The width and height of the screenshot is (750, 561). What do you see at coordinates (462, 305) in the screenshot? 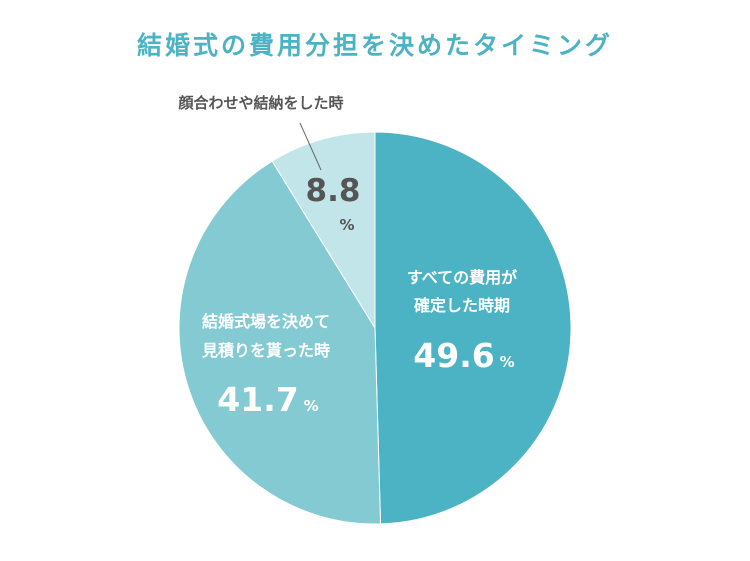
I see `slice-label-0-line-1: 確定した時期` at bounding box center [462, 305].